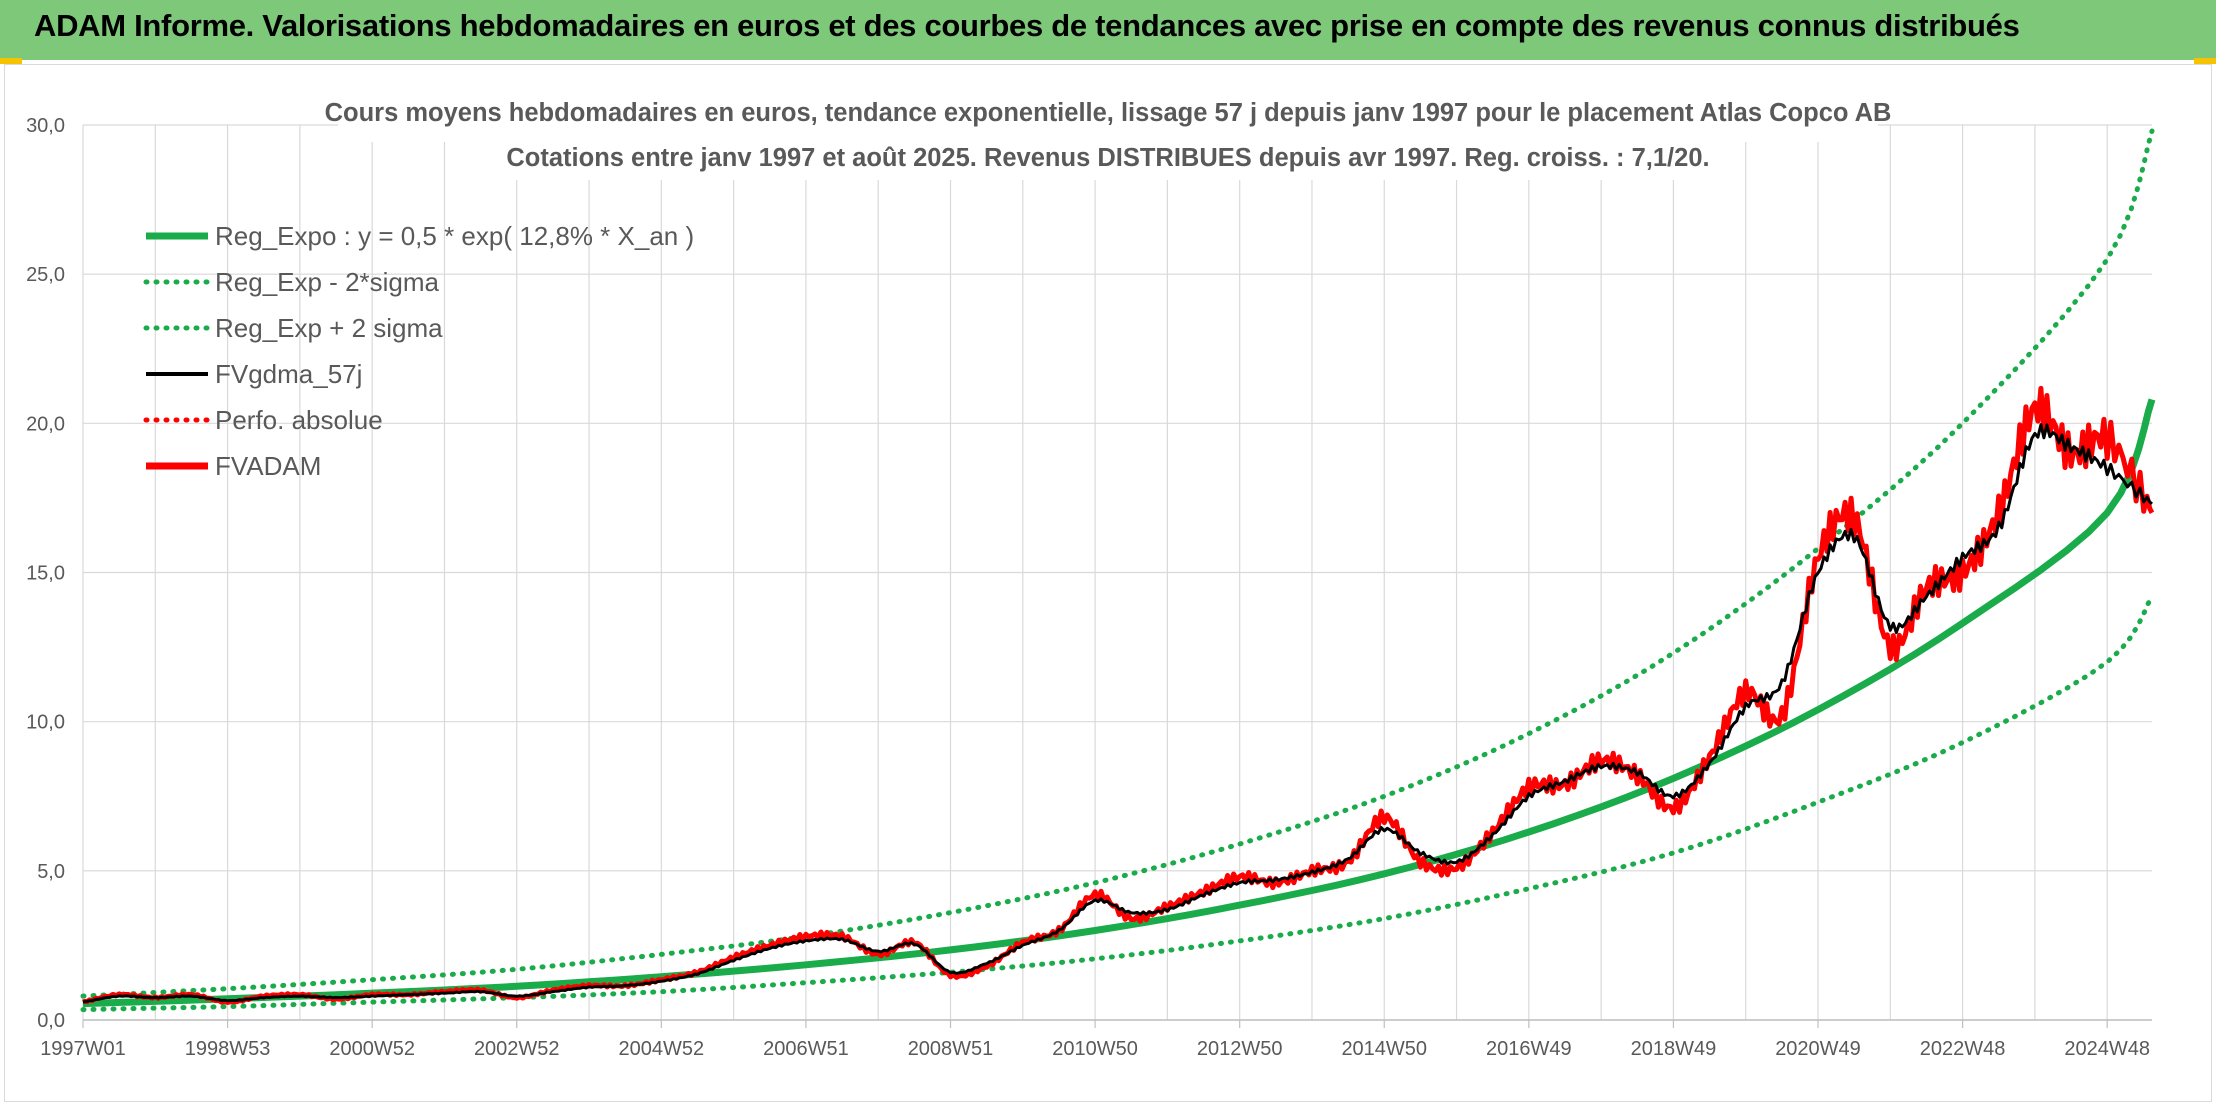 The height and width of the screenshot is (1106, 2216). I want to click on legend-label: FVADAM, so click(268, 466).